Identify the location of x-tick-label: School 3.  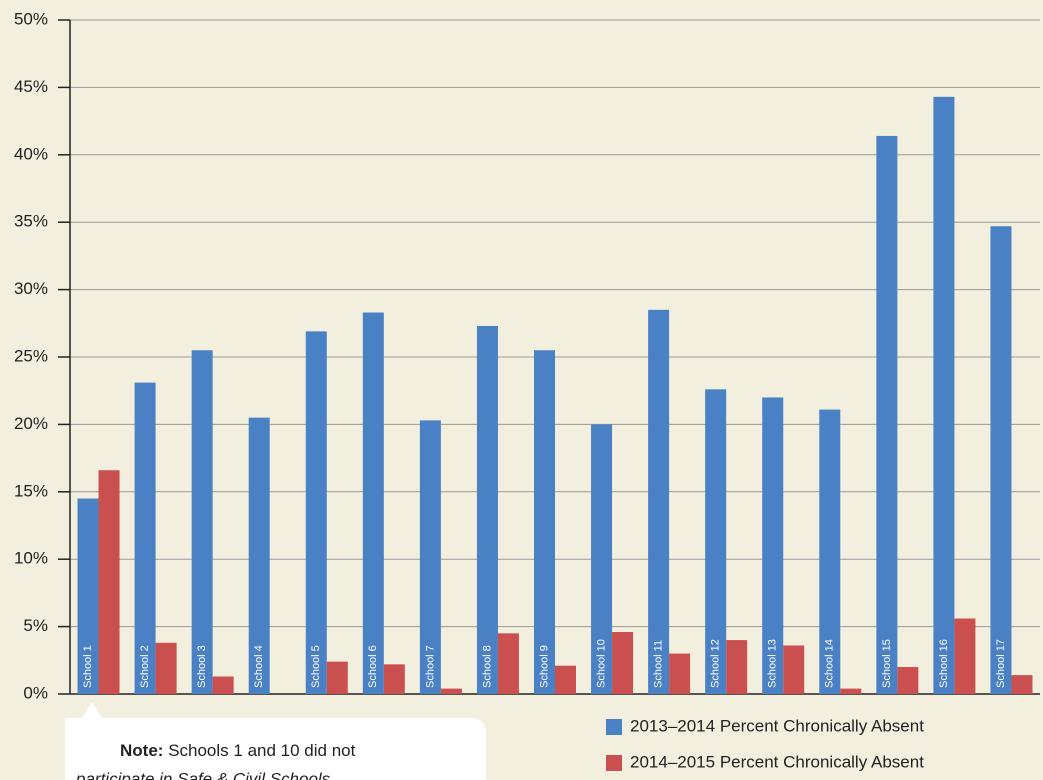
(202, 666).